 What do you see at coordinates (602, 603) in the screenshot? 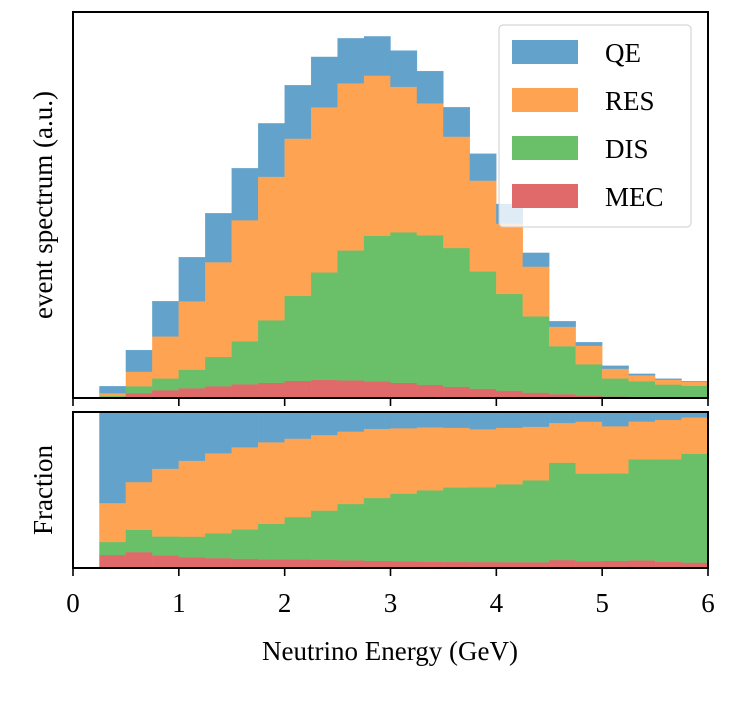
I see `x-tick-label-5: 5` at bounding box center [602, 603].